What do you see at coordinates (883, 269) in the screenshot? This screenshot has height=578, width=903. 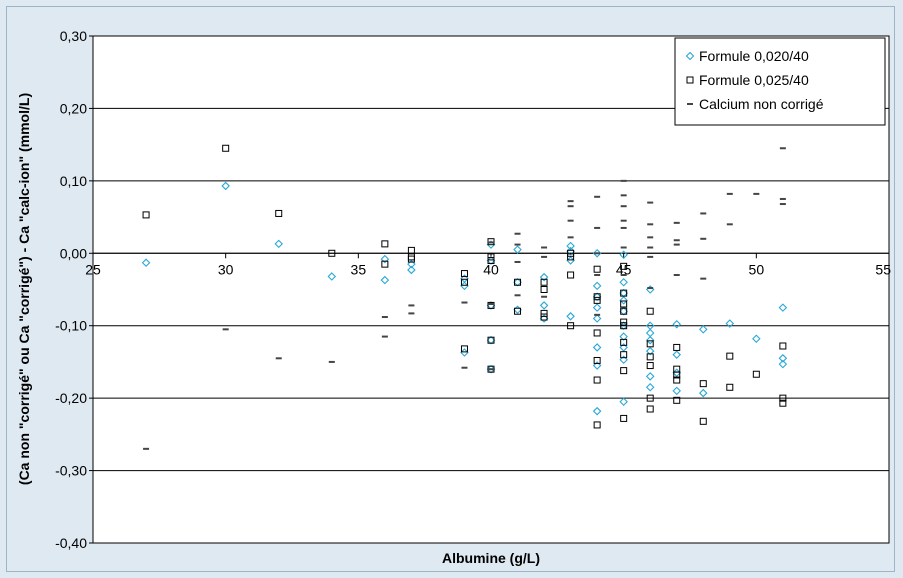 I see `x-tick-label: 55` at bounding box center [883, 269].